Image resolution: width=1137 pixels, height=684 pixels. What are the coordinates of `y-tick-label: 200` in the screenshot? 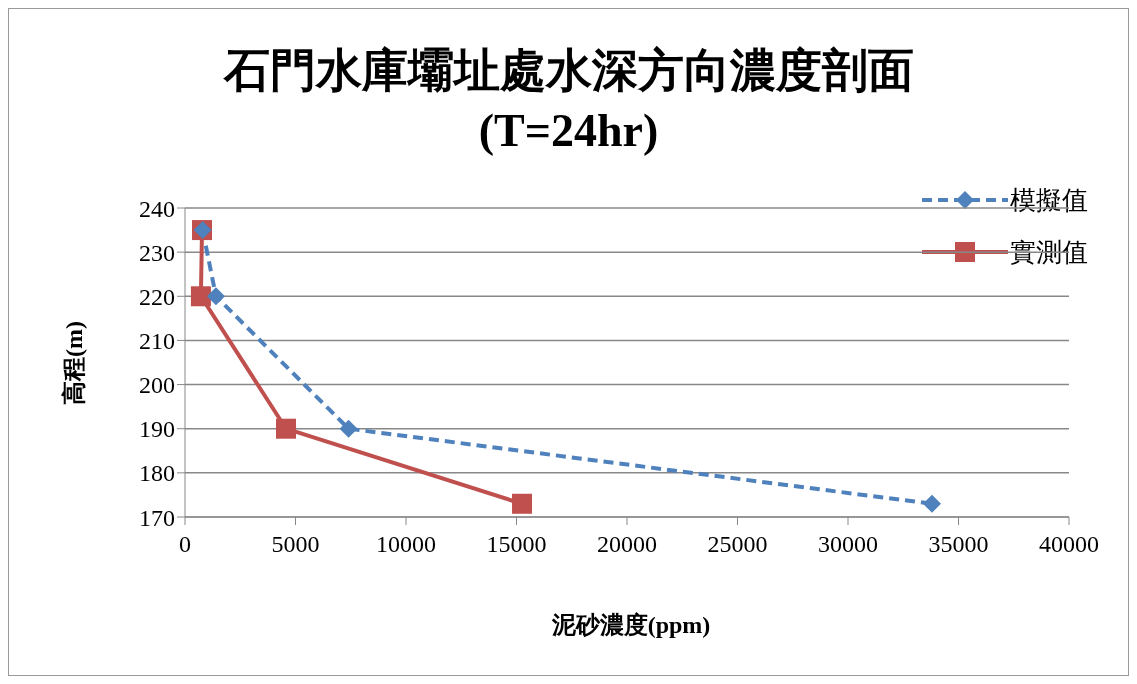 It's located at (157, 385).